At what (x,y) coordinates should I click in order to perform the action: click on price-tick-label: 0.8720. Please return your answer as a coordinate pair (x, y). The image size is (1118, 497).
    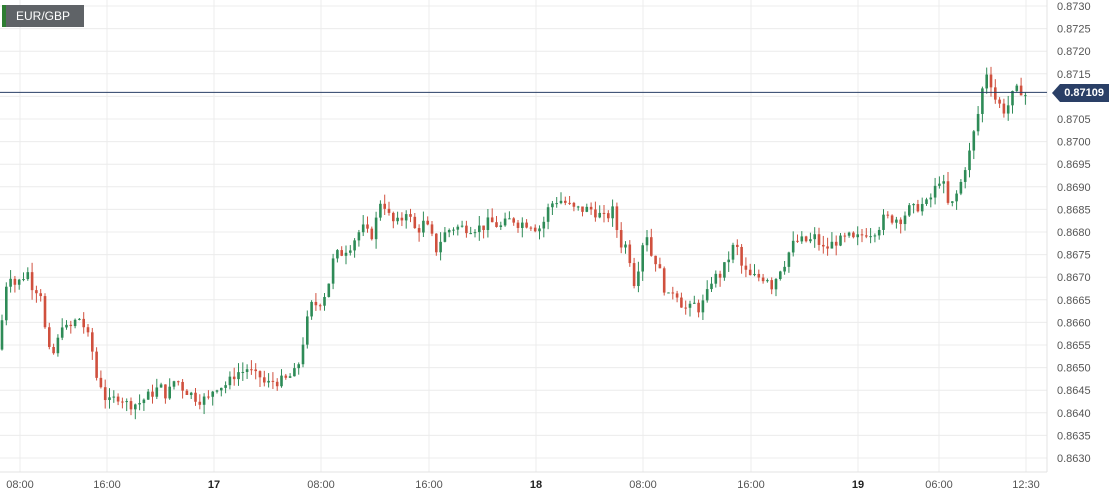
    Looking at the image, I should click on (1074, 52).